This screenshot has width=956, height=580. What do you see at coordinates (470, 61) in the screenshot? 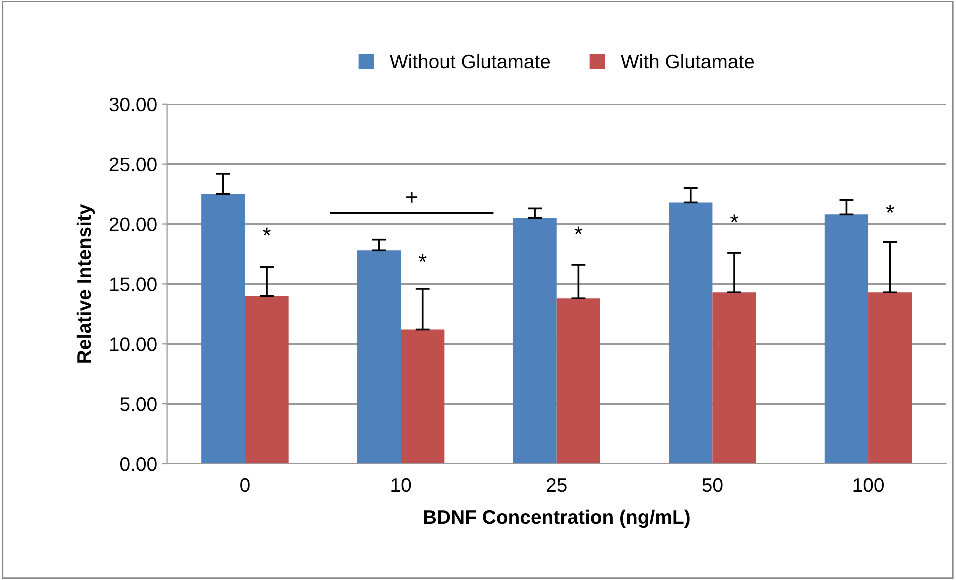
I see `legend-label: Without Glutamate` at bounding box center [470, 61].